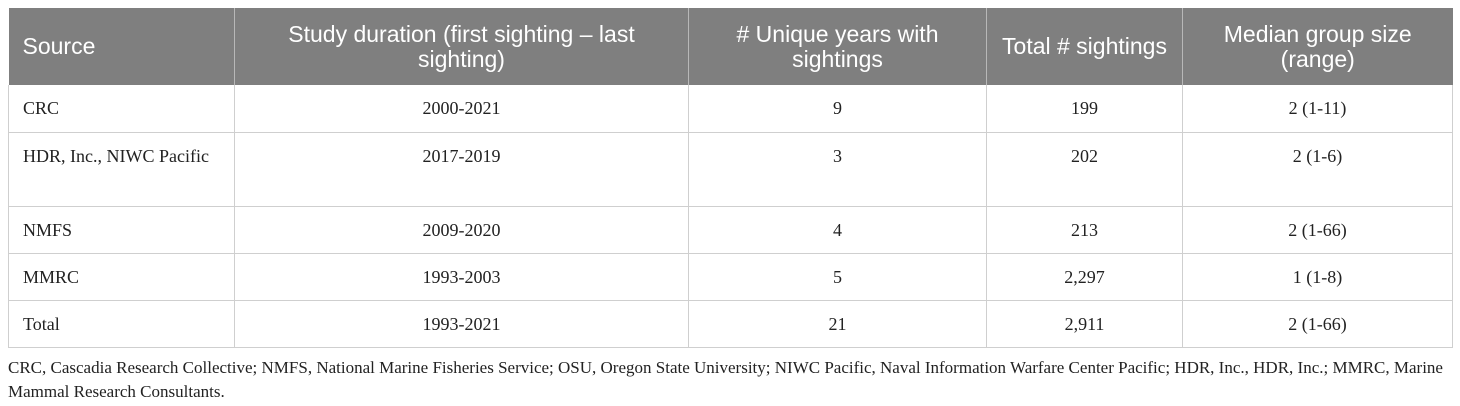  I want to click on header-source: Source, so click(59, 46).